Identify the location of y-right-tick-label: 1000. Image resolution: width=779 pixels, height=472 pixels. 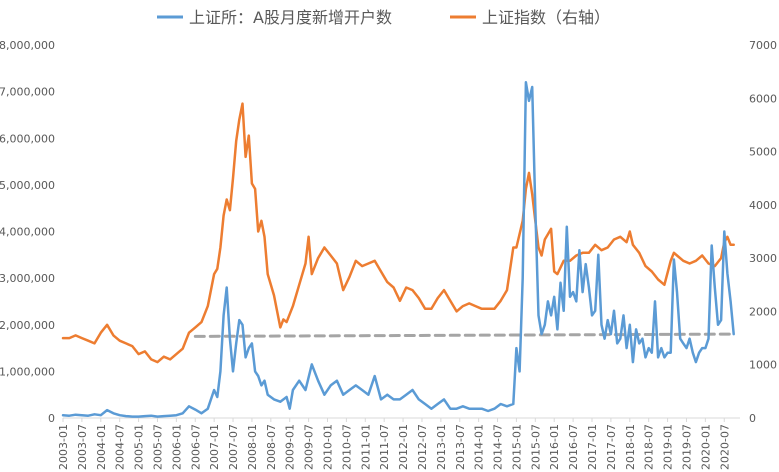
(763, 365).